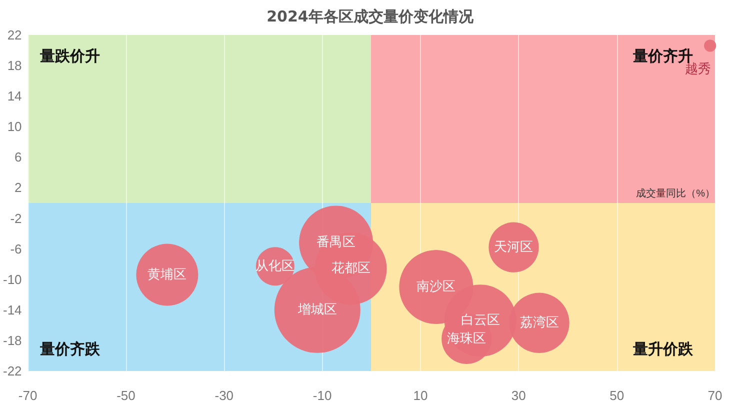  I want to click on series-label: 黄埔区, so click(167, 274).